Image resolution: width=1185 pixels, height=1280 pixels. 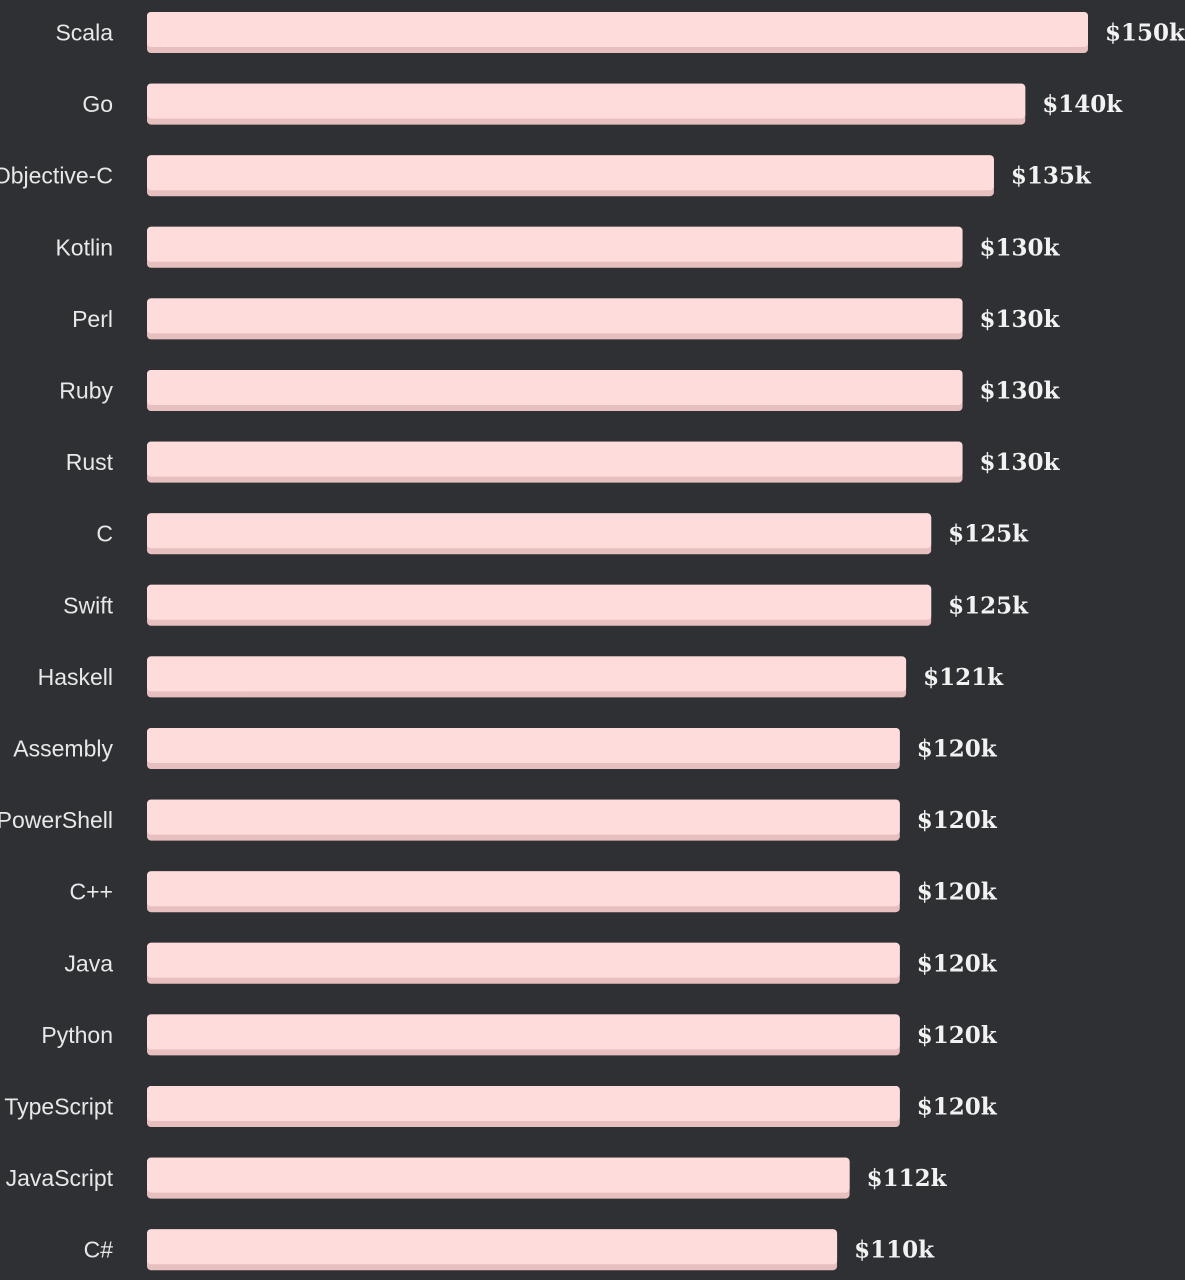 I want to click on bar-kotlin, so click(x=555, y=244).